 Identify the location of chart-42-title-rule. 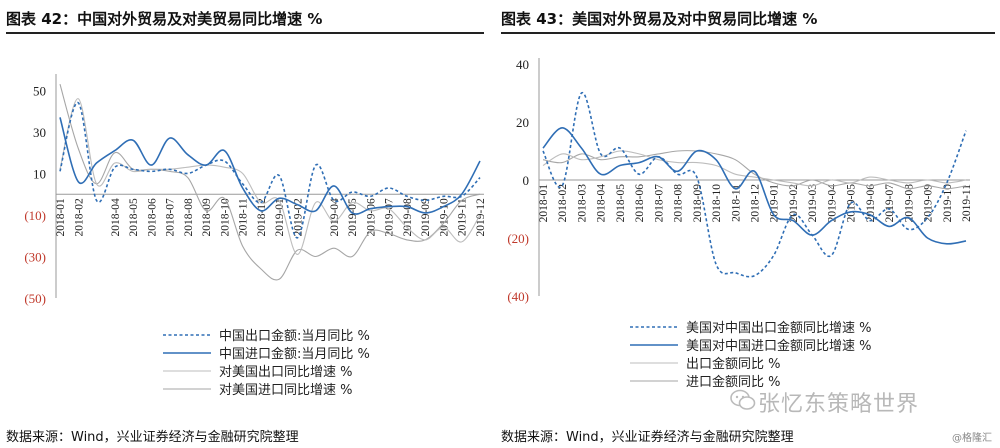
(245, 33).